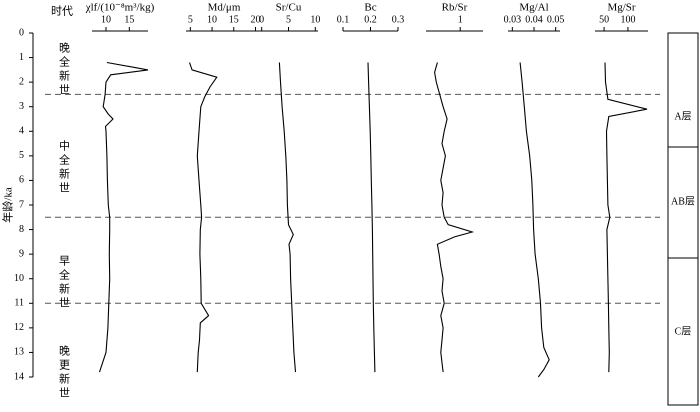  I want to click on epoch-label: 晚更新世, so click(63, 373).